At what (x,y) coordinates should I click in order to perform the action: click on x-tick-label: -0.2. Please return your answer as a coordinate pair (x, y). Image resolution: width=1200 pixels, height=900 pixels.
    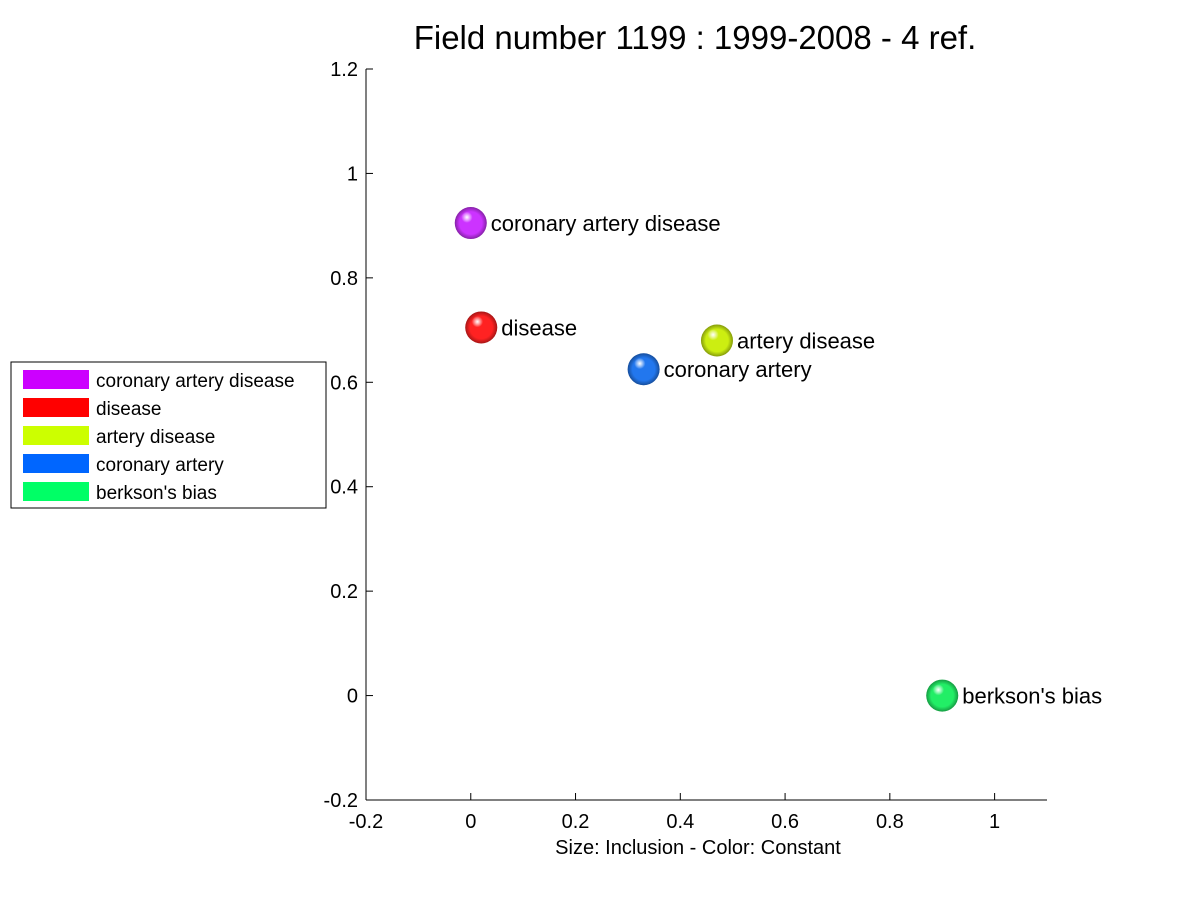
    Looking at the image, I should click on (366, 822).